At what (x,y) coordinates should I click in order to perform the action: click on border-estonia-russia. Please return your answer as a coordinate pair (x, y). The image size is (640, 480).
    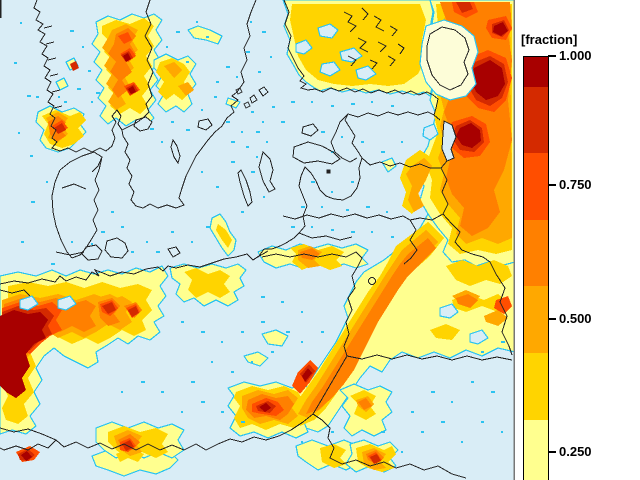
    Looking at the image, I should click on (440, 141).